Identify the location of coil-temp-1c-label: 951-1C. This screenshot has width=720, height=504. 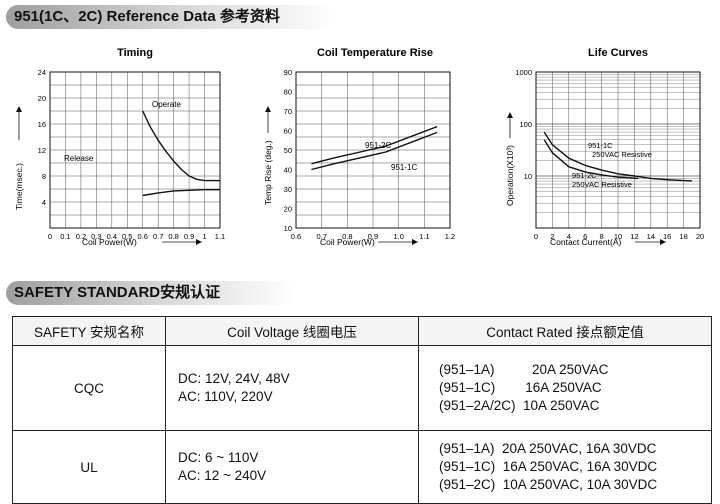
(404, 167).